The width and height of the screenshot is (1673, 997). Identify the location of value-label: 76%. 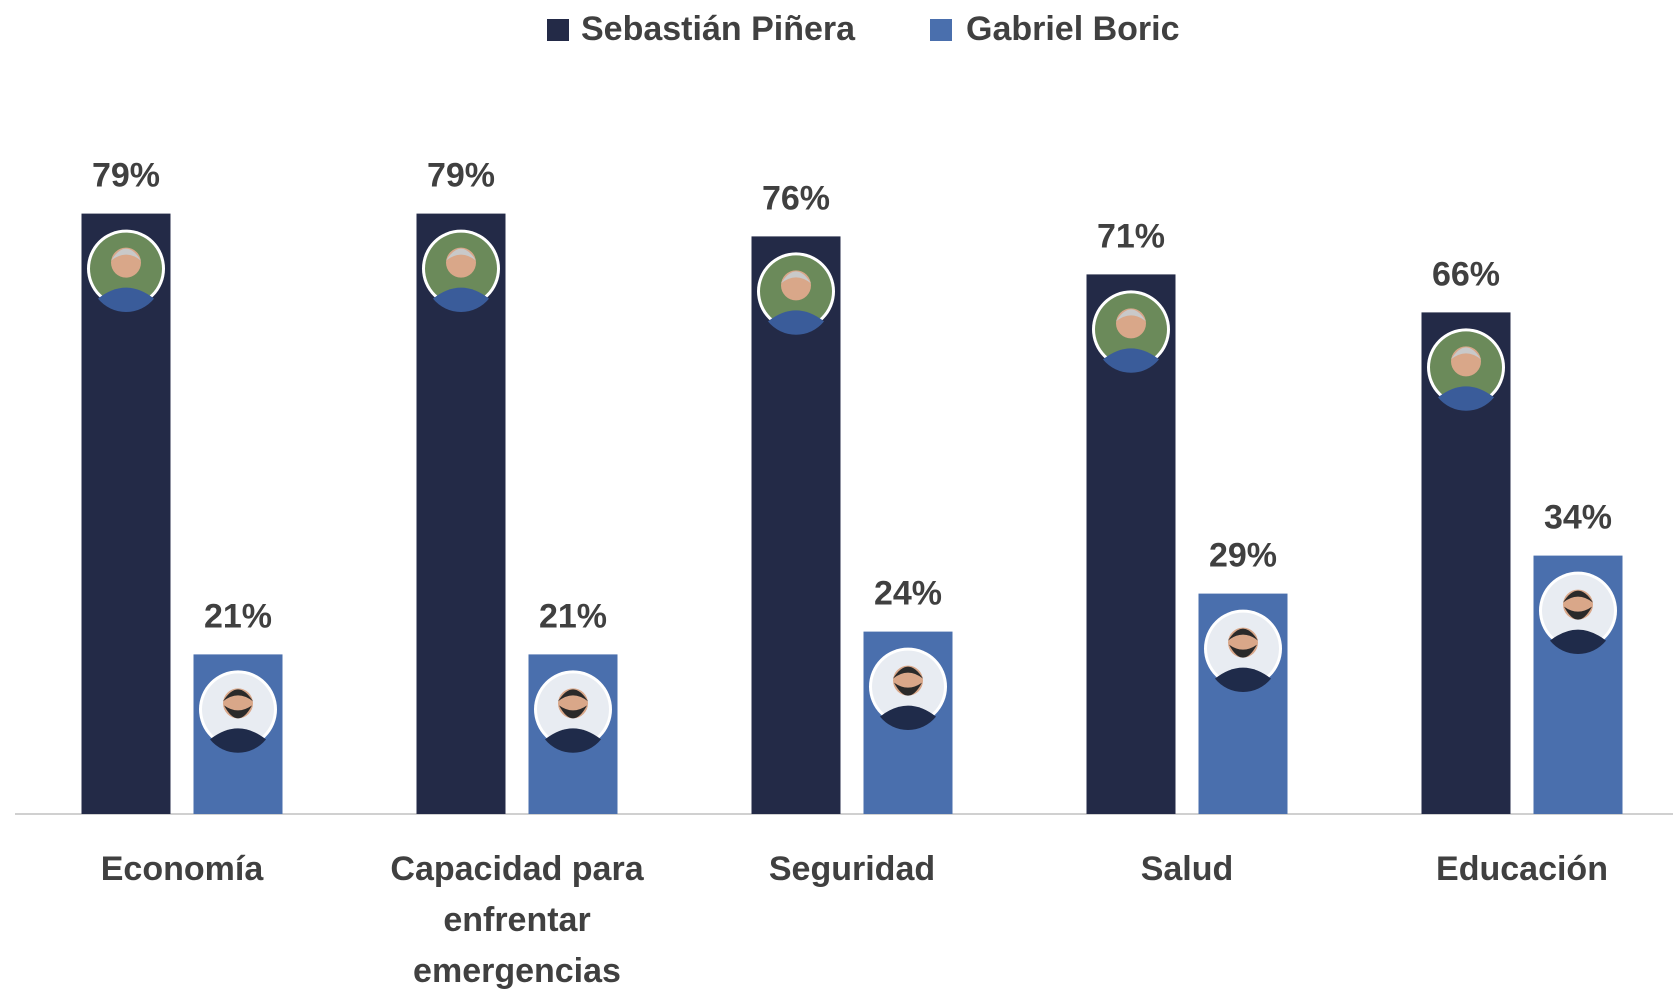
(796, 198).